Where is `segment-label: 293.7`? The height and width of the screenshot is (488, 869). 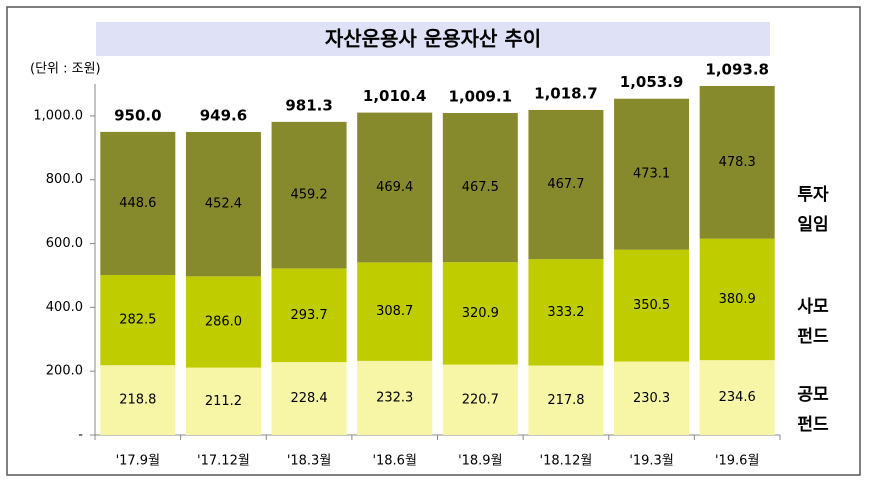 segment-label: 293.7 is located at coordinates (308, 315).